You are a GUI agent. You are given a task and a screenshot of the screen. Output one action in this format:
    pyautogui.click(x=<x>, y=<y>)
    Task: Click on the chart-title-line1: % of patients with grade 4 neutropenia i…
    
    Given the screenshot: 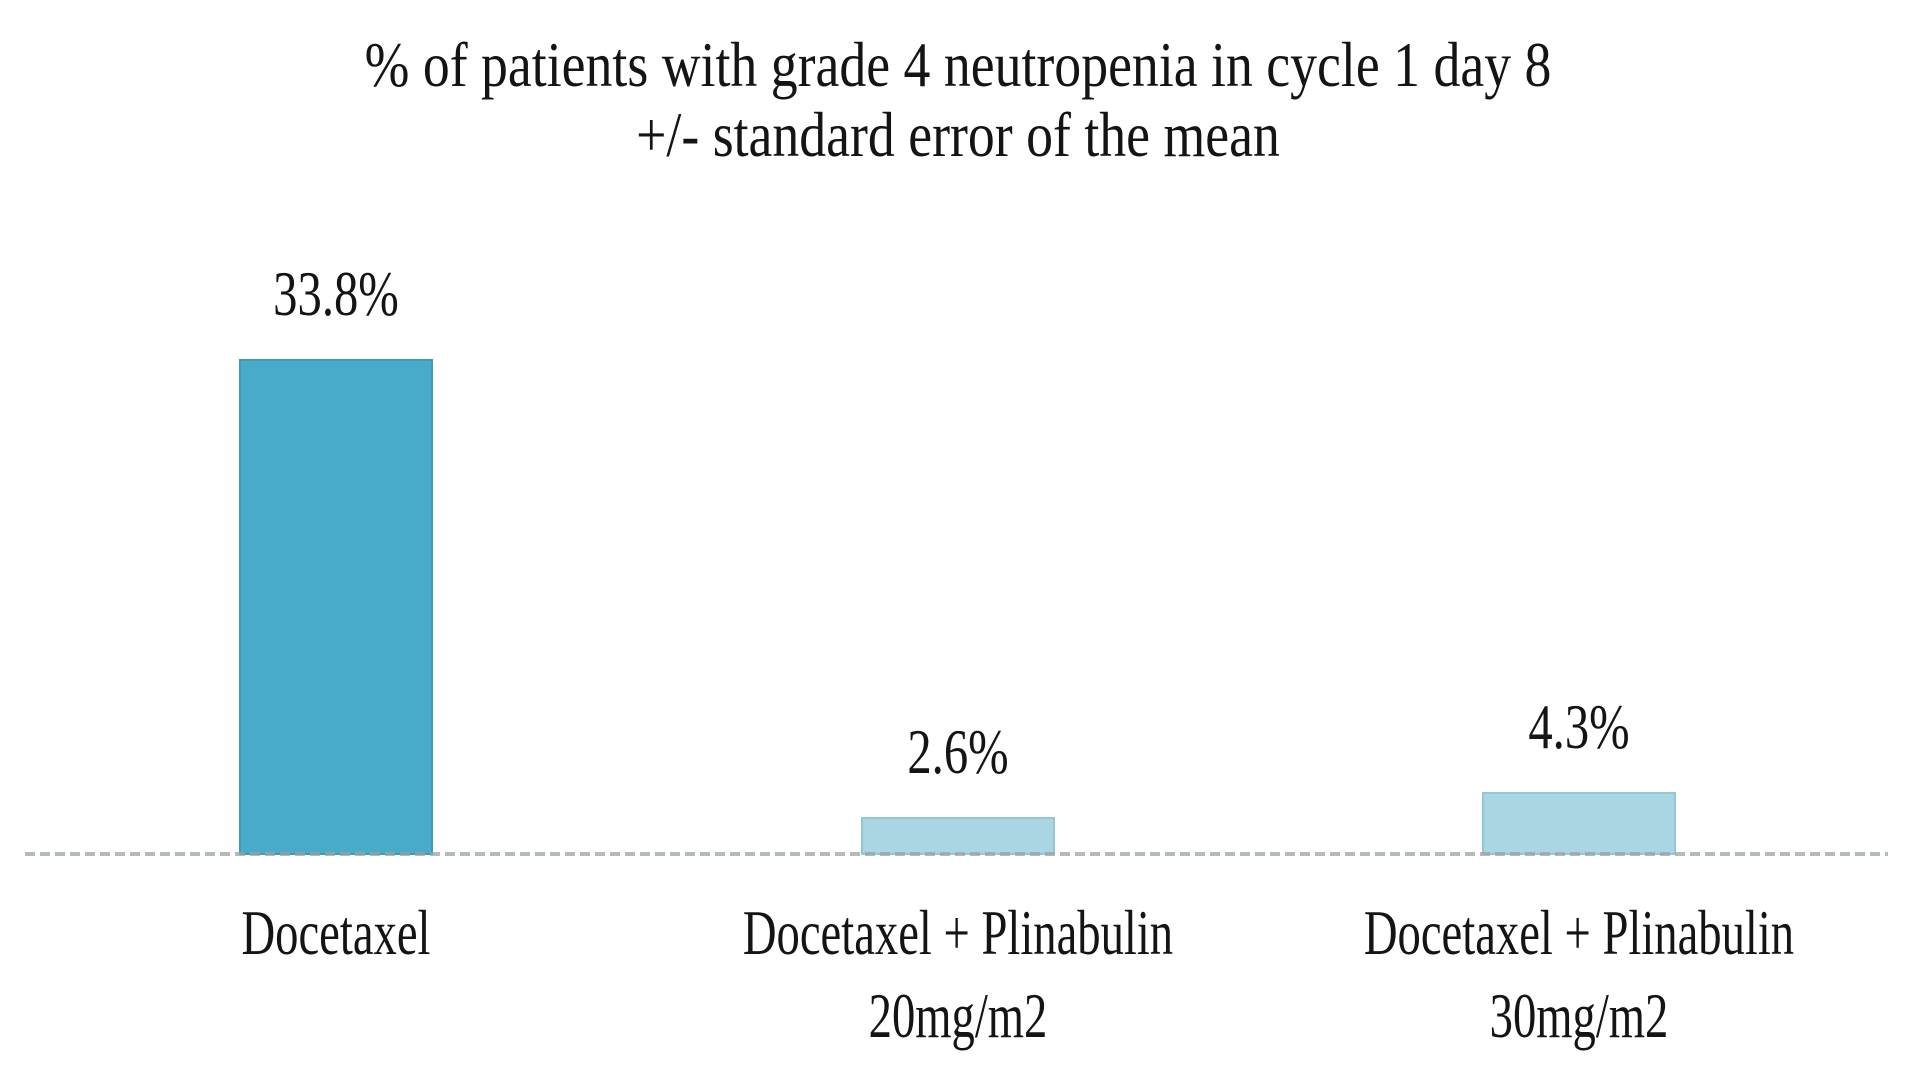 What is the action you would take?
    pyautogui.click(x=958, y=64)
    